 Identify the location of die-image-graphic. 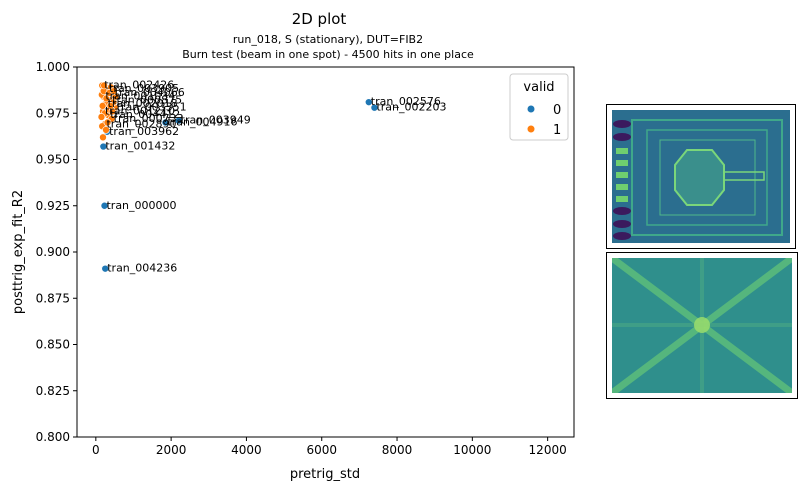
(701, 176).